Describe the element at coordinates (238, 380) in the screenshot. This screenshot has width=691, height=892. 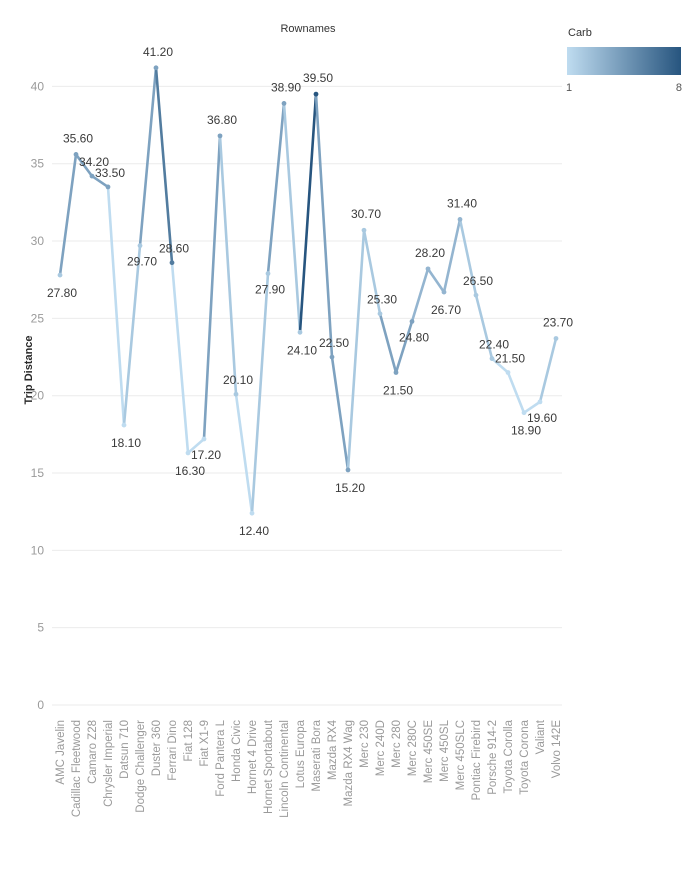
I see `data-label: 20.10` at that location.